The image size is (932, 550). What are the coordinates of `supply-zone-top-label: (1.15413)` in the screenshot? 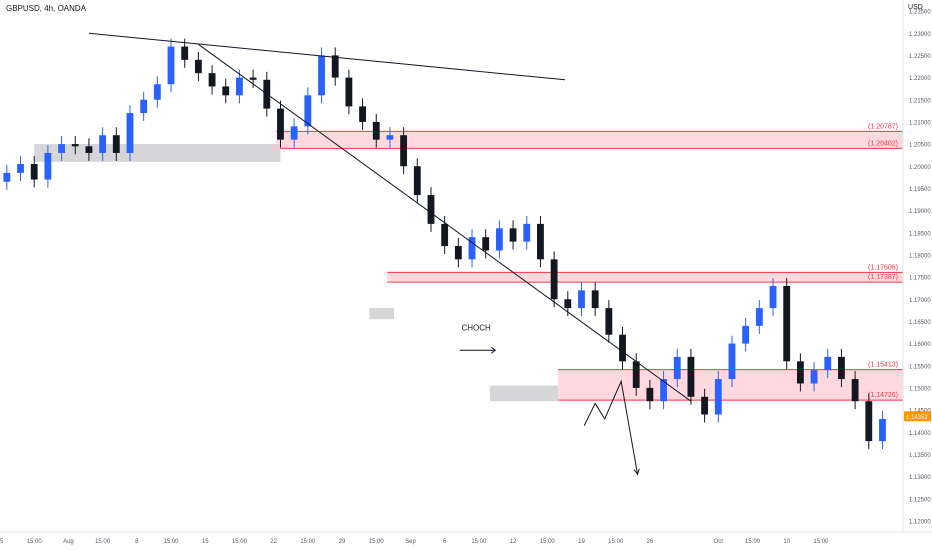 It's located at (883, 365).